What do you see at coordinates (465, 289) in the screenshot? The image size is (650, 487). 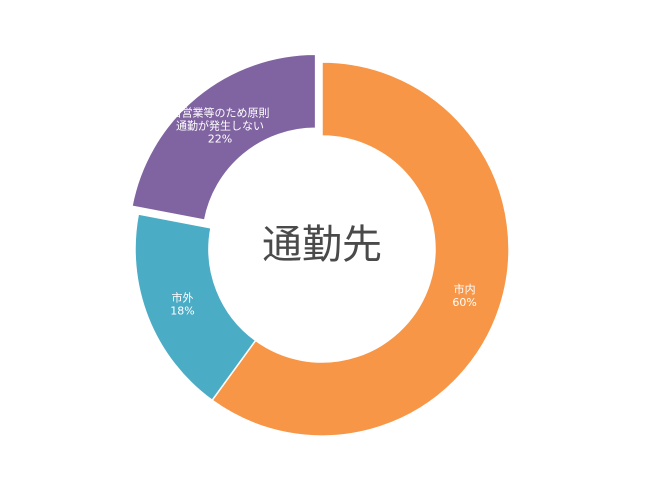 I see `slice-name: 市内` at bounding box center [465, 289].